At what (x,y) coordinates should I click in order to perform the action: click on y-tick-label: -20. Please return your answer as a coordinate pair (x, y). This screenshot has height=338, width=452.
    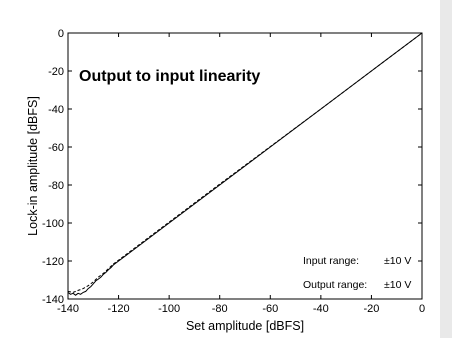
    Looking at the image, I should click on (56, 72).